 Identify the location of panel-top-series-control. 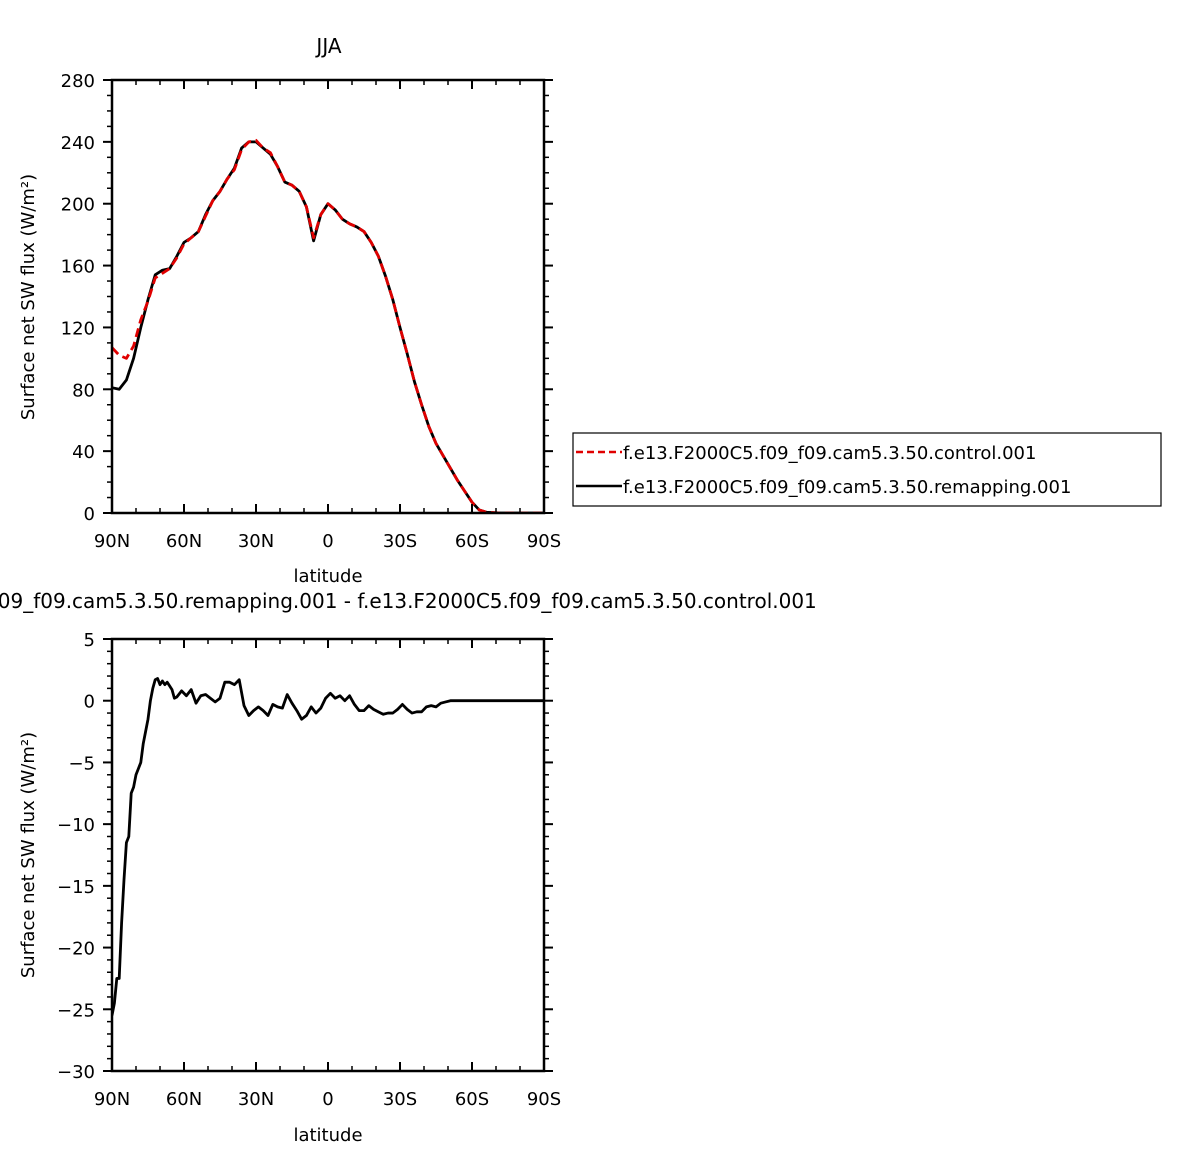
(328, 325).